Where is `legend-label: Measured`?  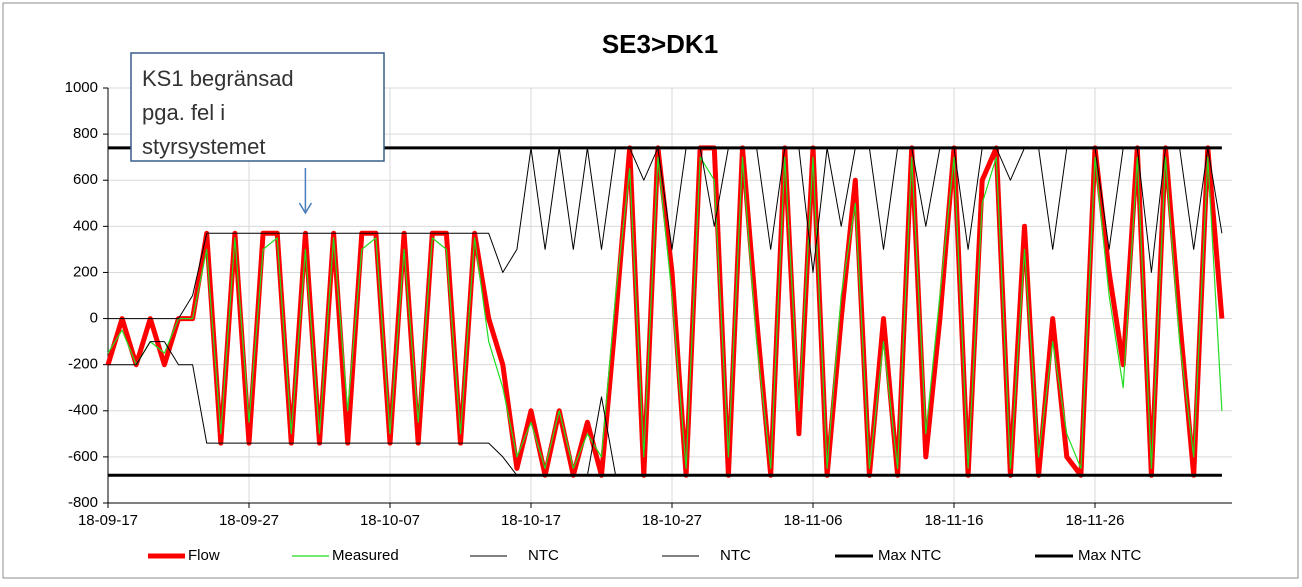
legend-label: Measured is located at coordinates (365, 555).